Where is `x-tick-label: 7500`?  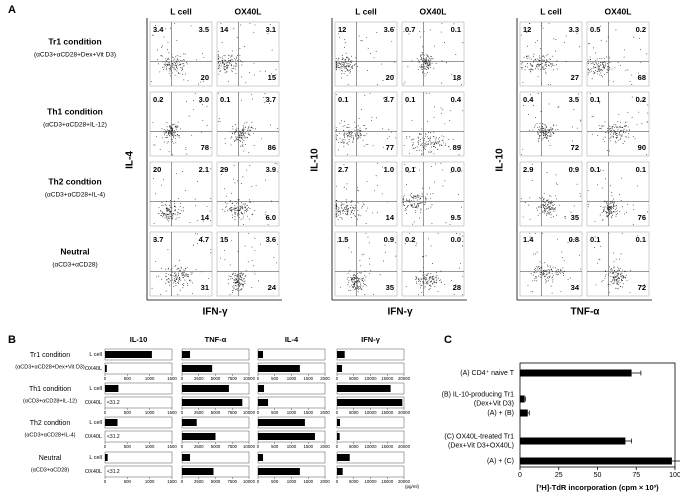 x-tick-label: 7500 is located at coordinates (232, 446).